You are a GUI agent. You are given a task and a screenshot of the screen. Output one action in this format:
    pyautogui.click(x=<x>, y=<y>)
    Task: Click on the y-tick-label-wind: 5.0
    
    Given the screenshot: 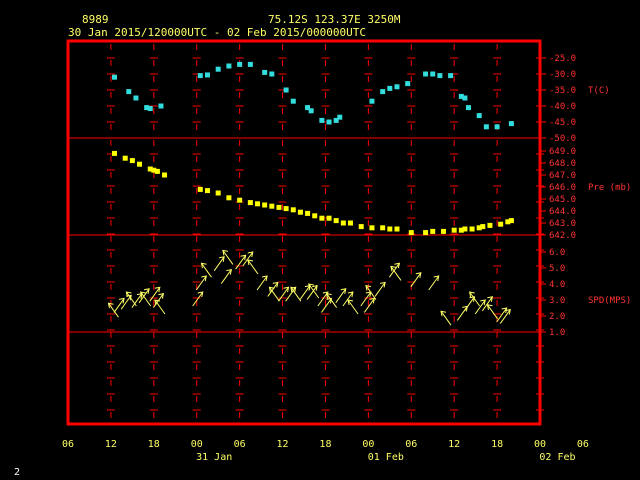 What is the action you would take?
    pyautogui.click(x=557, y=269)
    